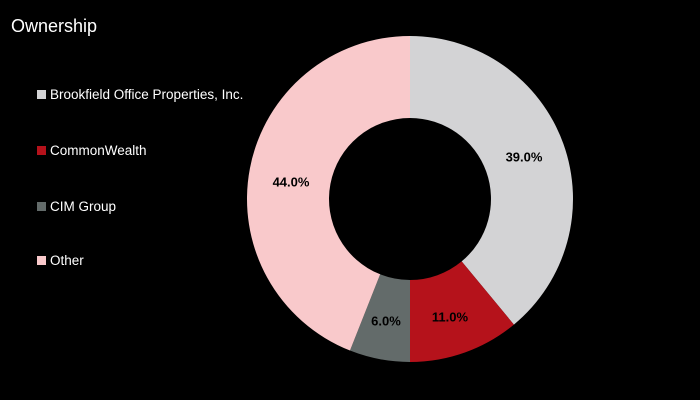 The image size is (700, 400). I want to click on chart-title: Ownership, so click(54, 26).